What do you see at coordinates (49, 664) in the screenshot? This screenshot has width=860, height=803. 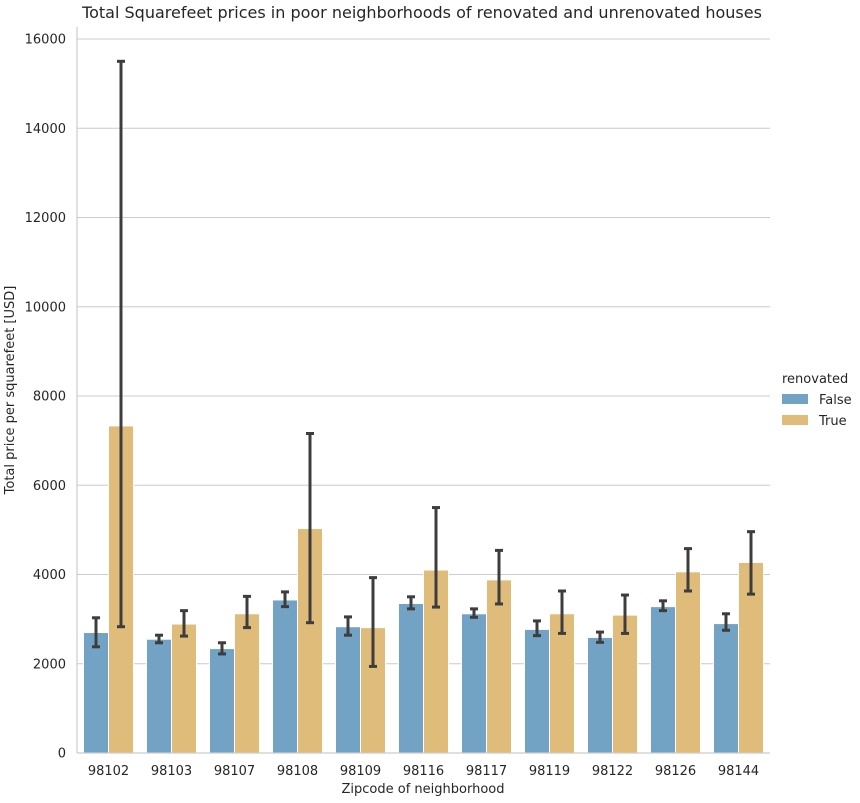 I see `y-tick-label: 2000` at bounding box center [49, 664].